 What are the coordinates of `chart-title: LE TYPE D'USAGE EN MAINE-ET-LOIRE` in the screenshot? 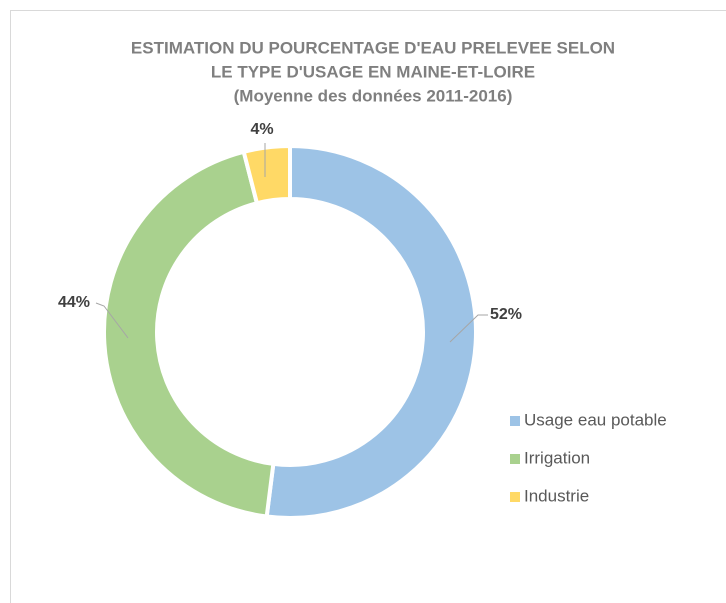 It's located at (373, 71).